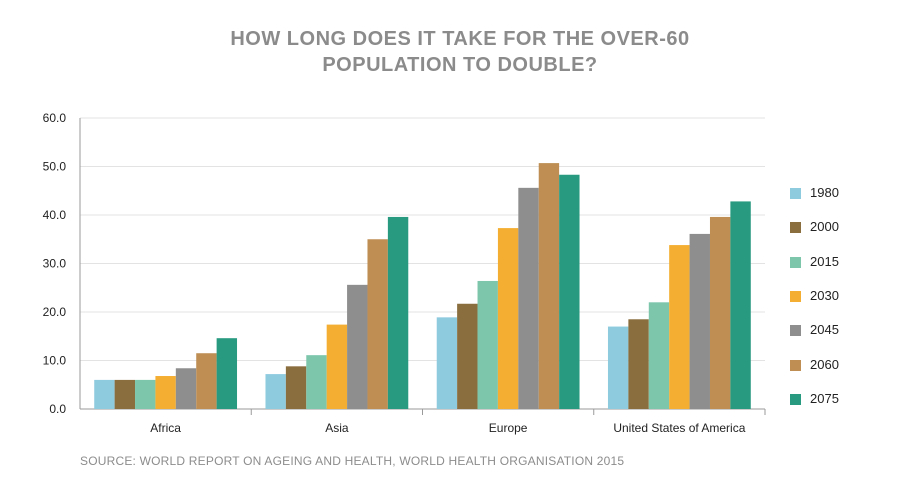  I want to click on bar-1980-africa, so click(104, 394).